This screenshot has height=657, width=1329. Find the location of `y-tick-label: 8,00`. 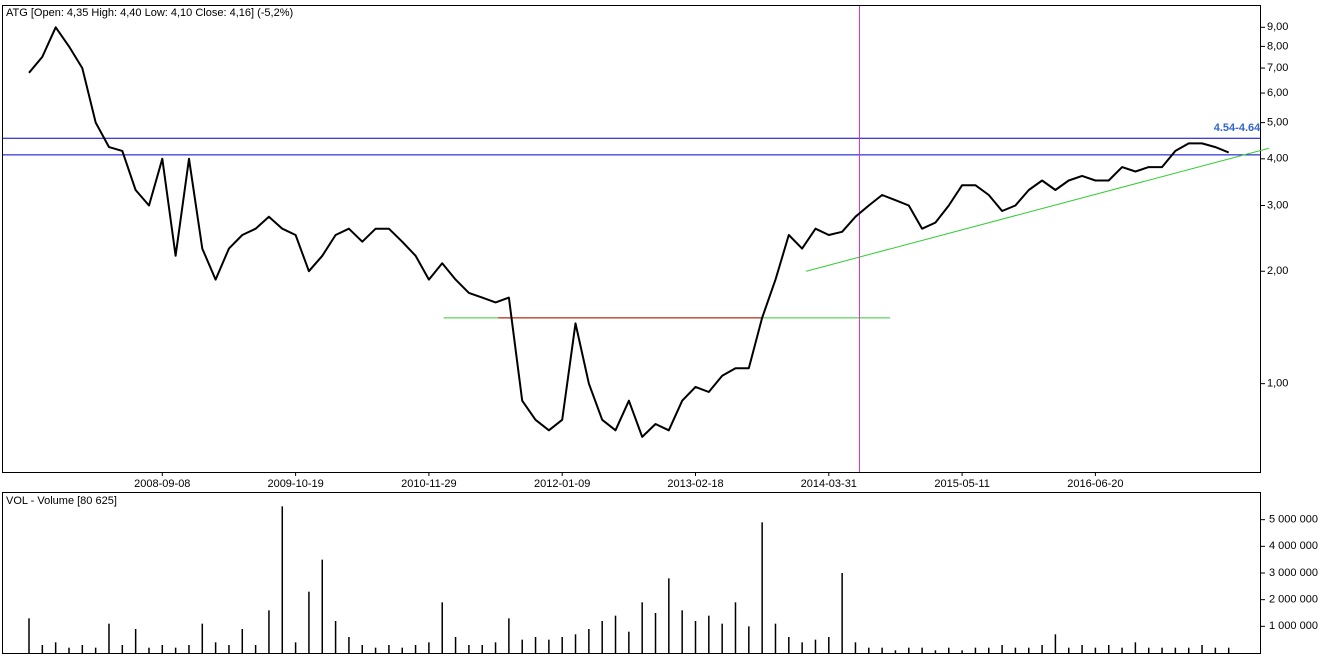

y-tick-label: 8,00 is located at coordinates (1277, 46).